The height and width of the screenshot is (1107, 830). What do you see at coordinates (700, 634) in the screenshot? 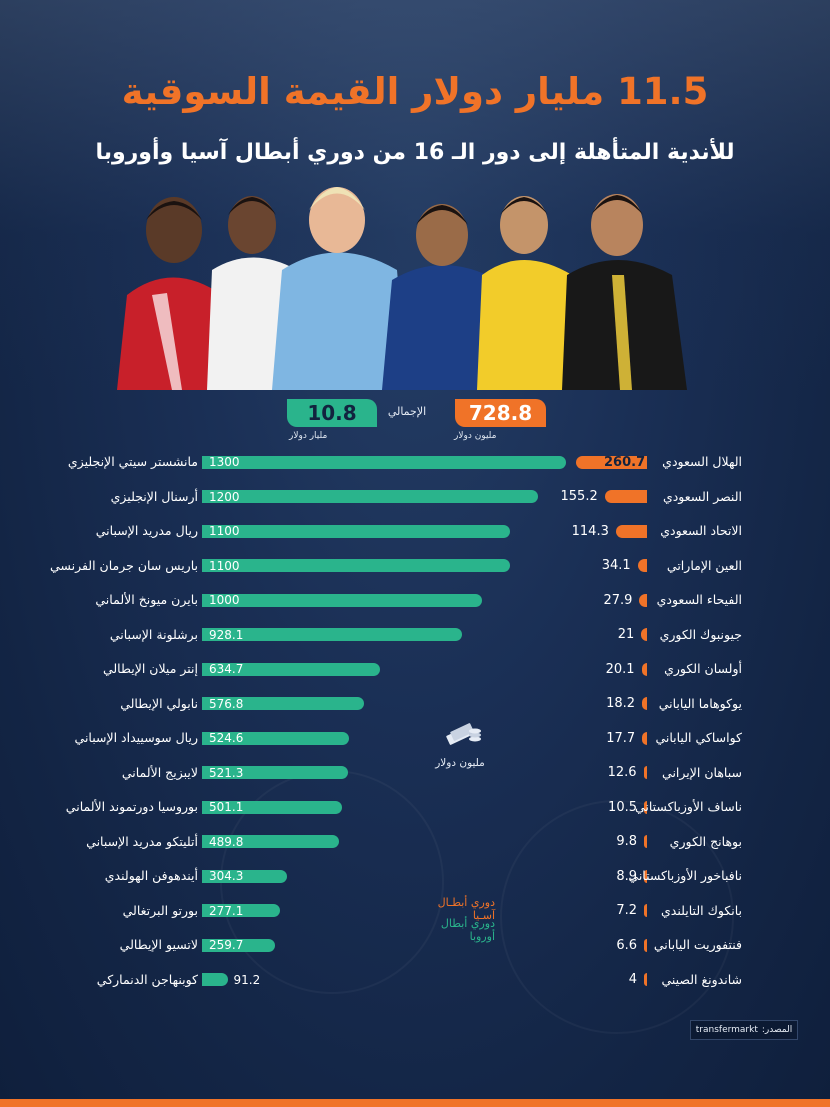
I see `asia-club-name: جيونبوك الكوري` at bounding box center [700, 634].